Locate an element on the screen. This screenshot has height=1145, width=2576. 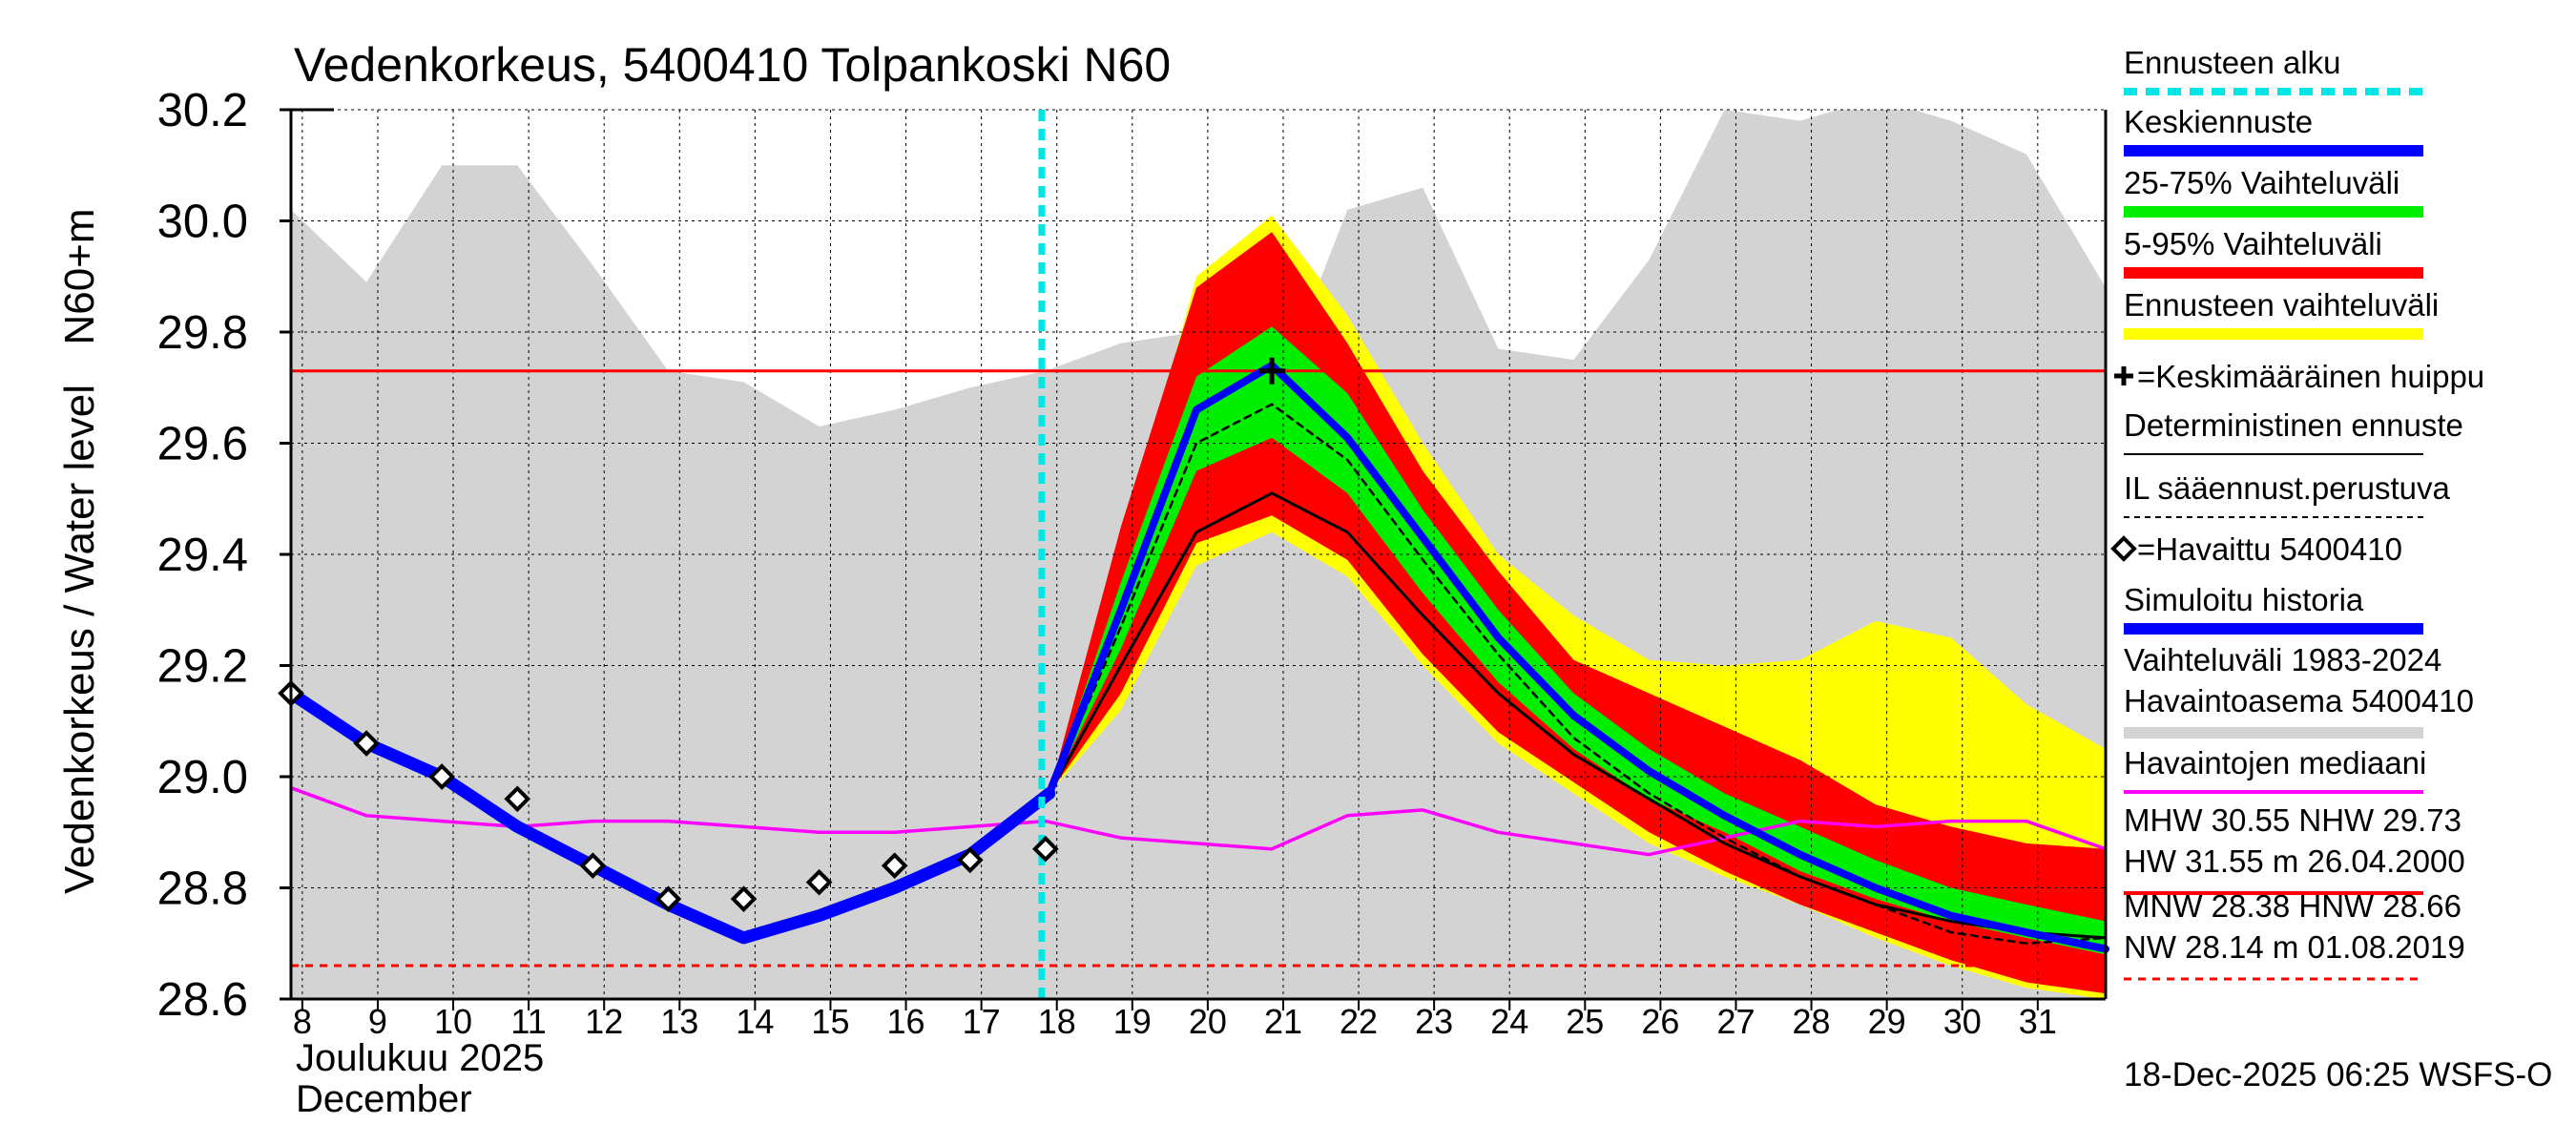
footer-timestamp: 18-Dec-2025 06:25 WSFS-O is located at coordinates (2338, 1074).